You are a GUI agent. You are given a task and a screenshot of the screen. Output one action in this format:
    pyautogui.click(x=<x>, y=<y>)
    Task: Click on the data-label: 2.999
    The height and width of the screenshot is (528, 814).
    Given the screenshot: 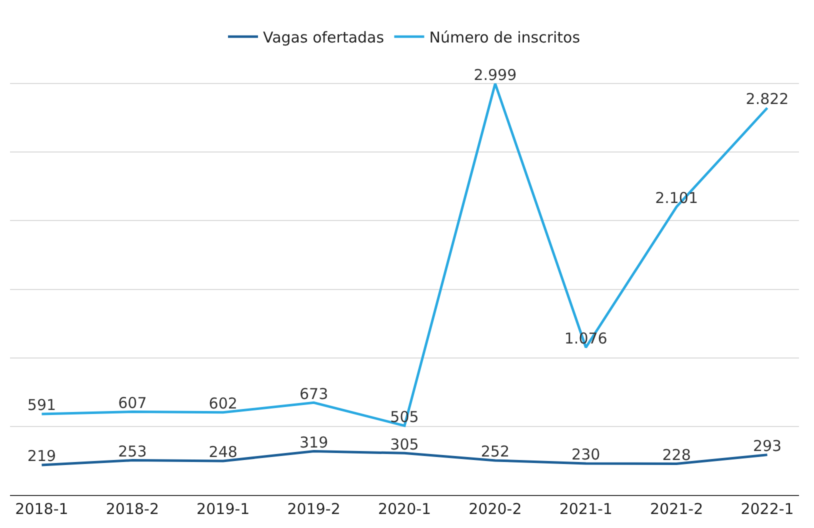 What is the action you would take?
    pyautogui.click(x=495, y=75)
    